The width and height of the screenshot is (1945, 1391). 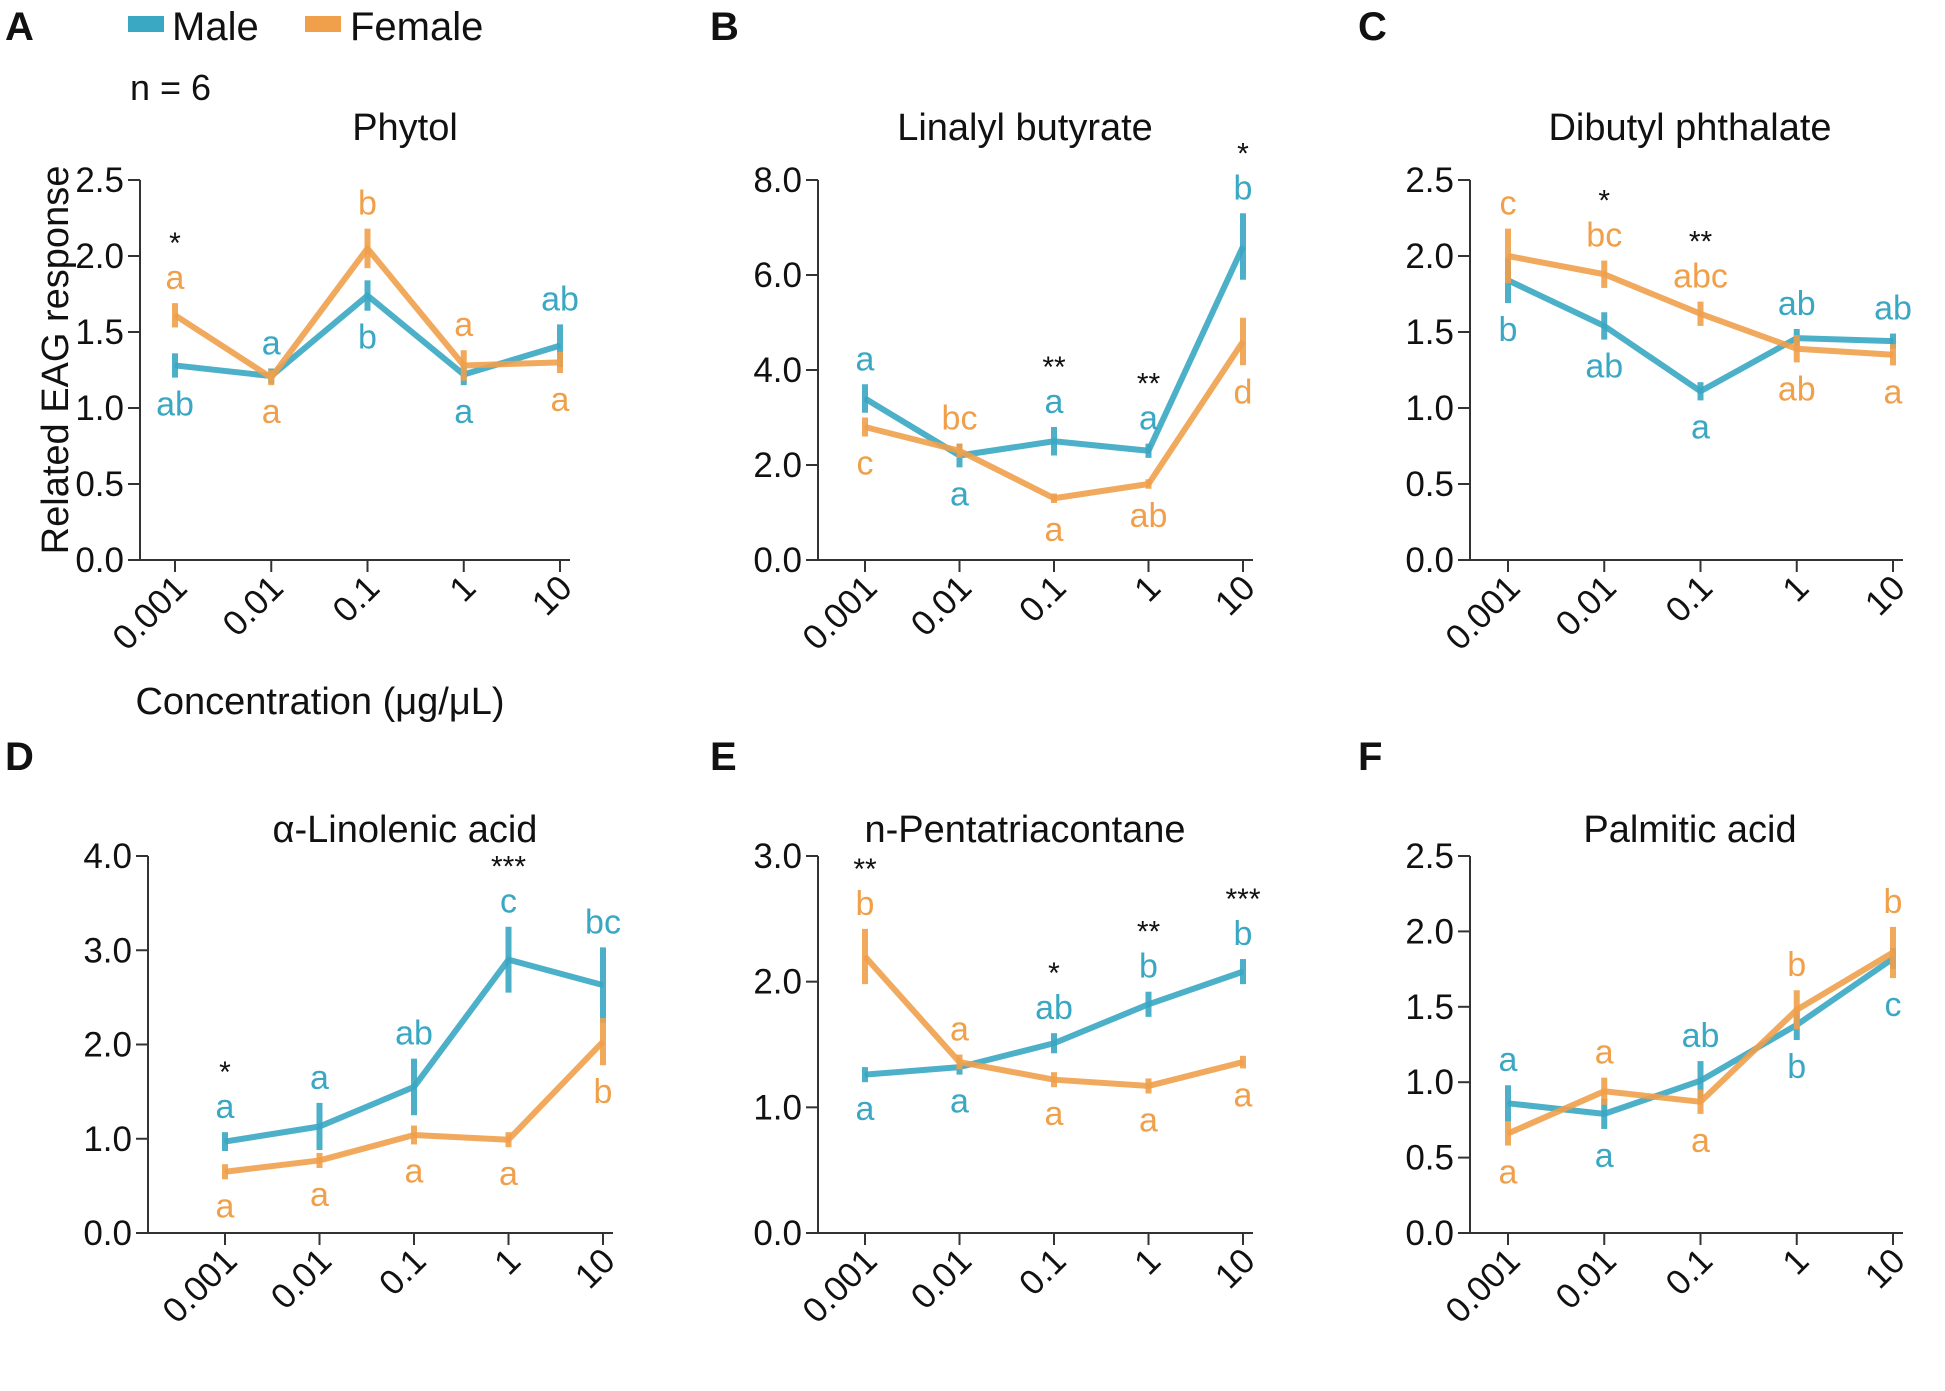 What do you see at coordinates (1372, 27) in the screenshot?
I see `panel-letter: C` at bounding box center [1372, 27].